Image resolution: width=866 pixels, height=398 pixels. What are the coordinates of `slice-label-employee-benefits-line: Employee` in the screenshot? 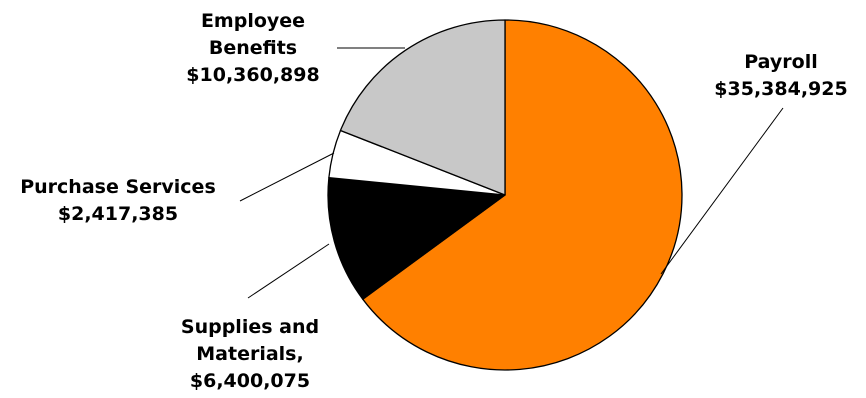 It's located at (253, 21).